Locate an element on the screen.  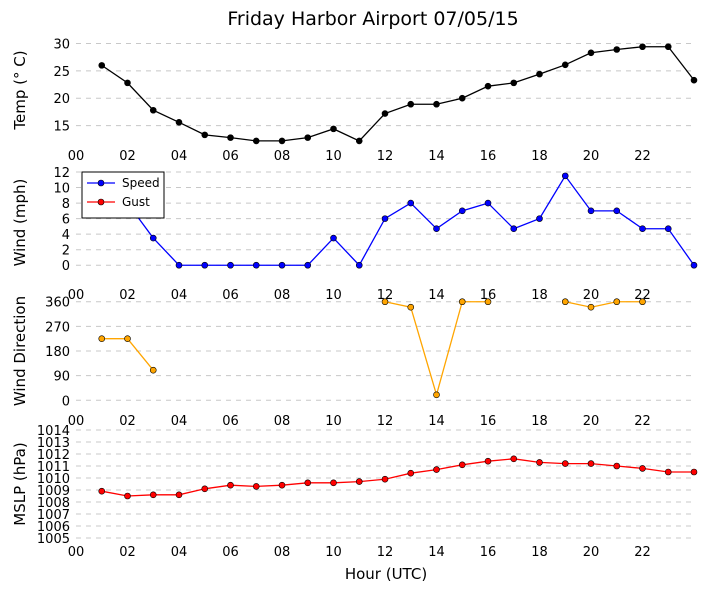
y-axis-label: Wind Direction is located at coordinates (20, 351).